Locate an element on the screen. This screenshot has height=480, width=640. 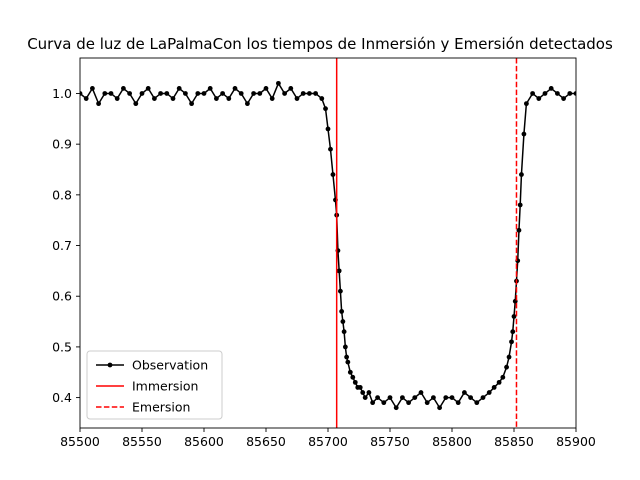
x-tick-label: 85500 is located at coordinates (80, 441).